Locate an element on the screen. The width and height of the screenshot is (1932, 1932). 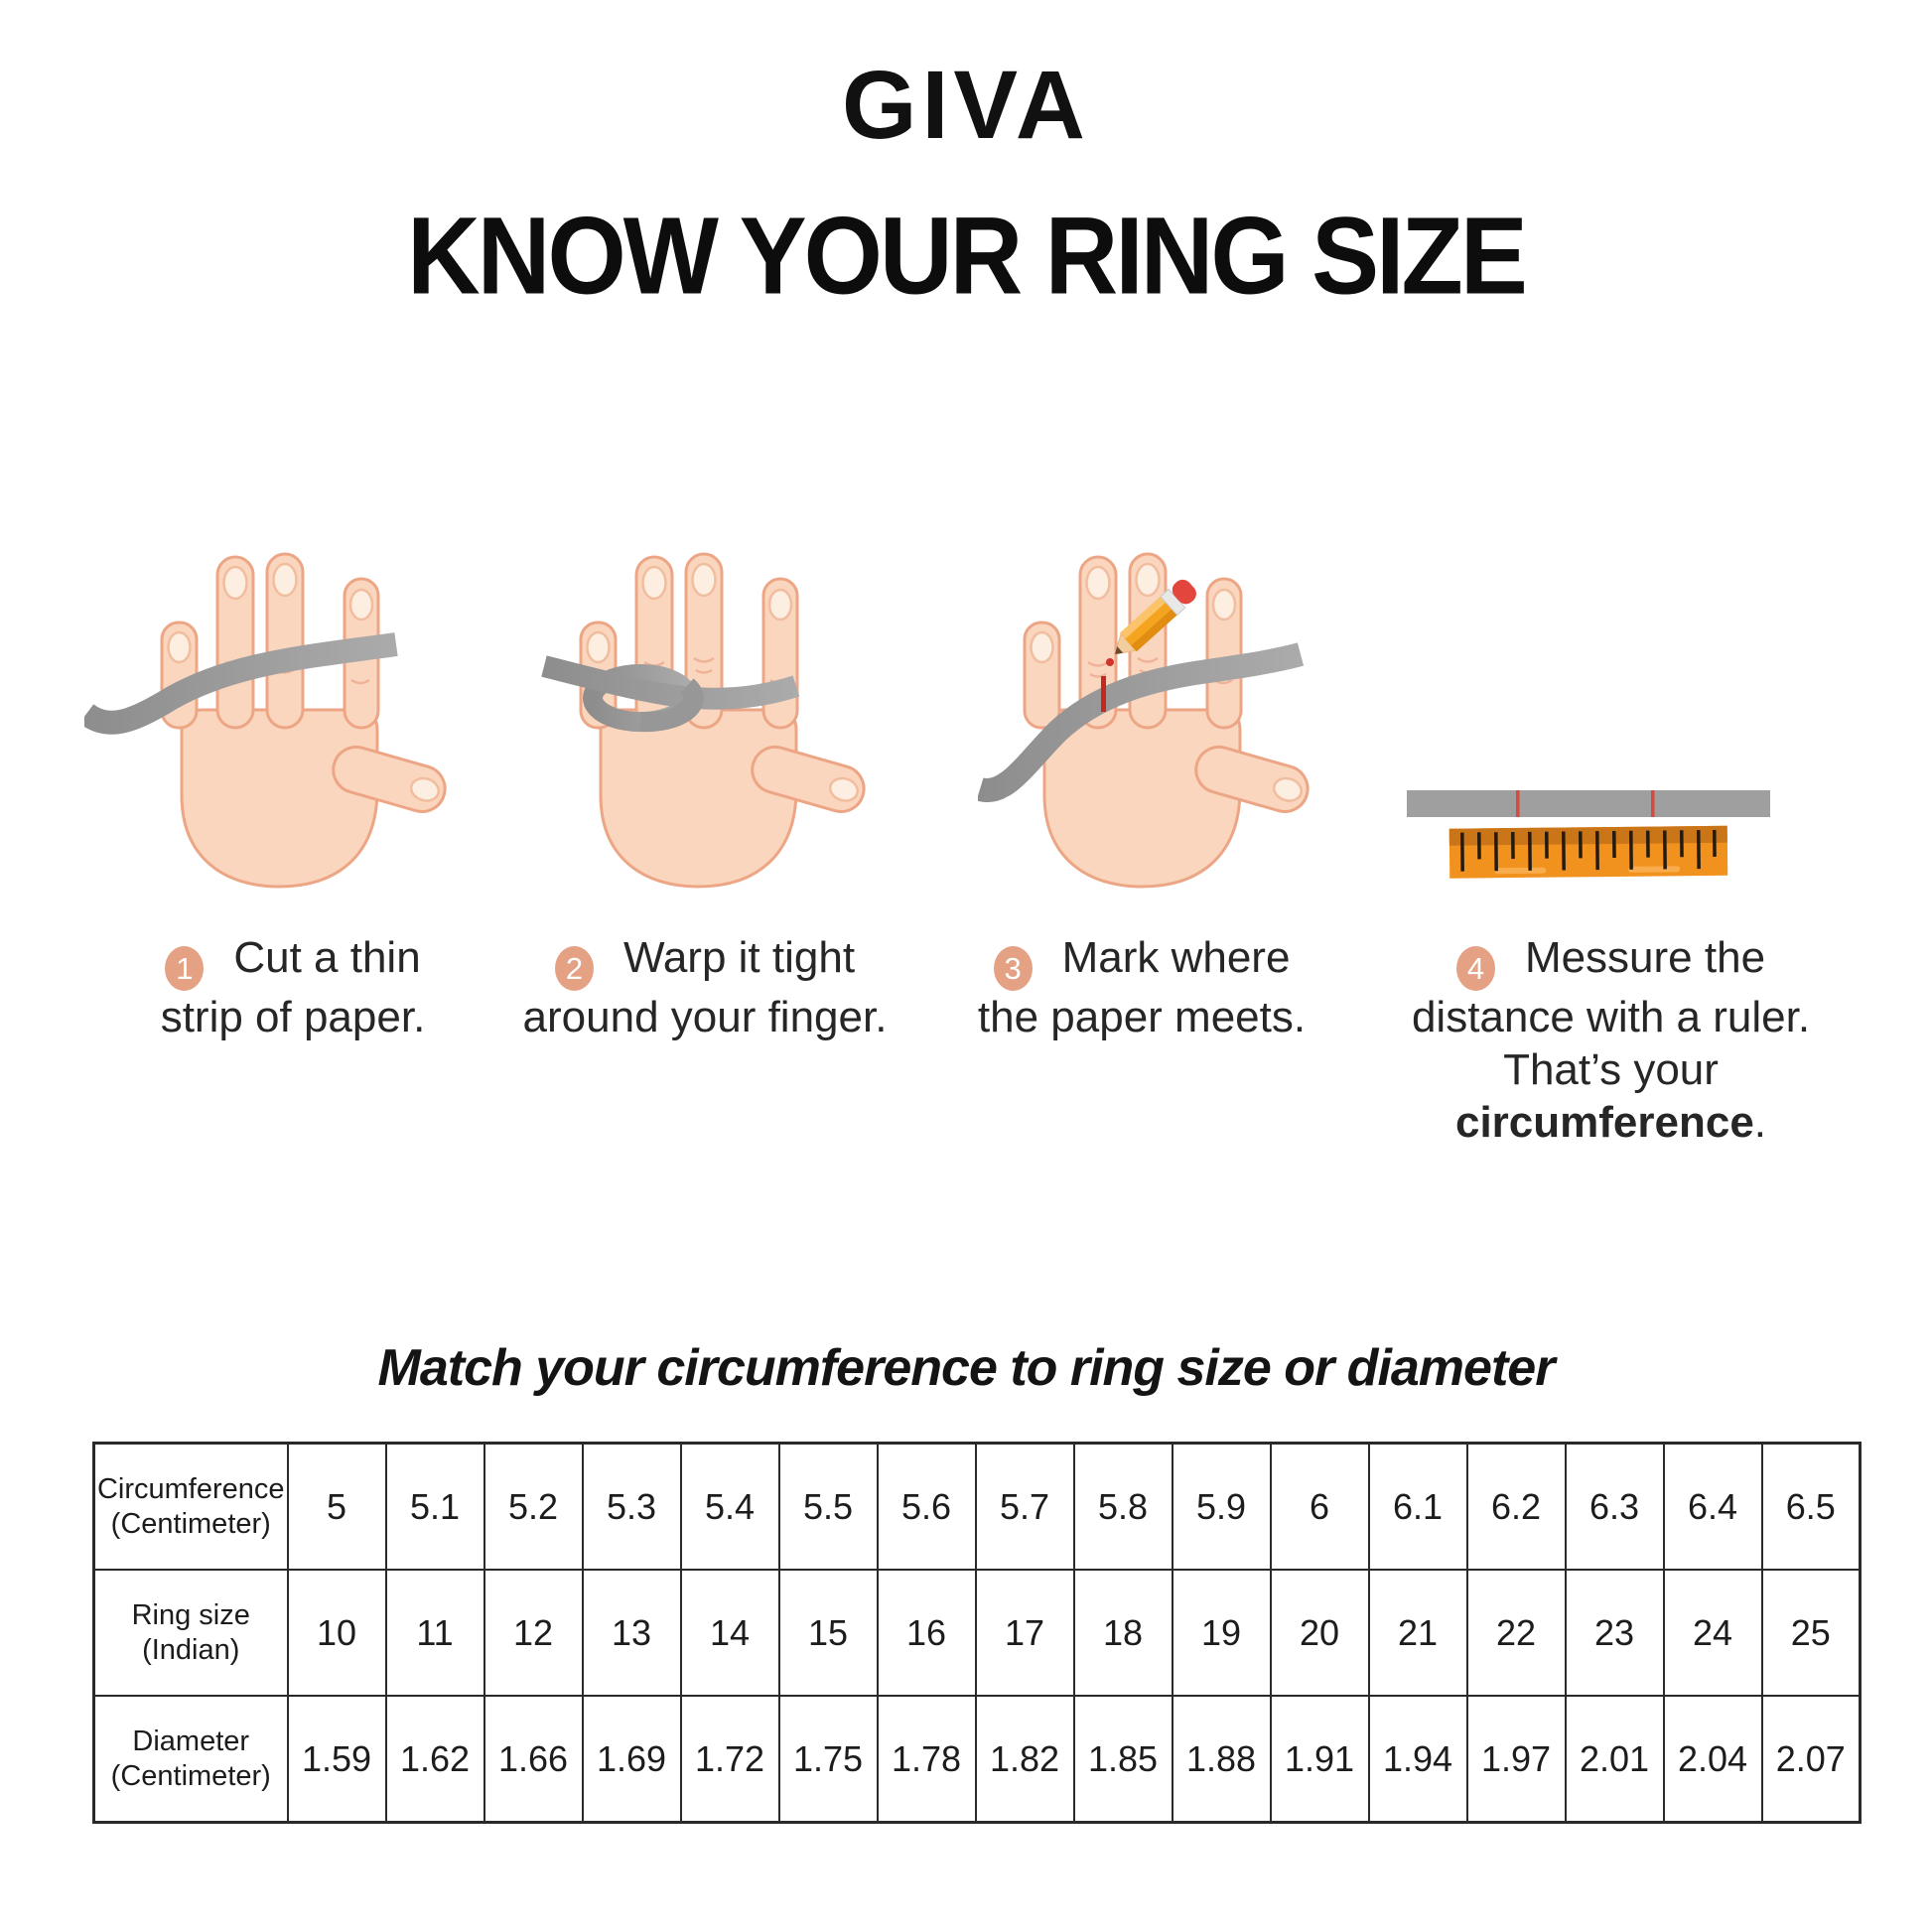
step-4-line-1: 4 Messure the is located at coordinates (1610, 961).